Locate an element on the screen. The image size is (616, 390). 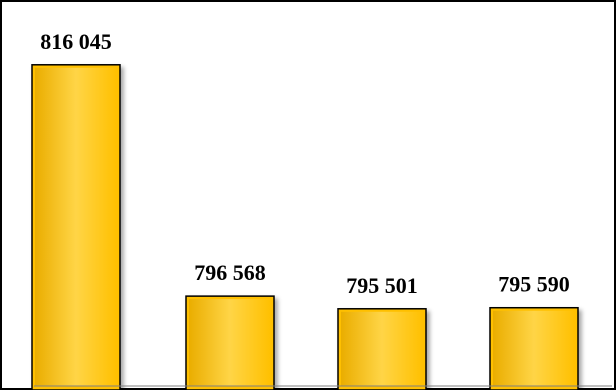
data-label-1: 816 045 is located at coordinates (76, 41).